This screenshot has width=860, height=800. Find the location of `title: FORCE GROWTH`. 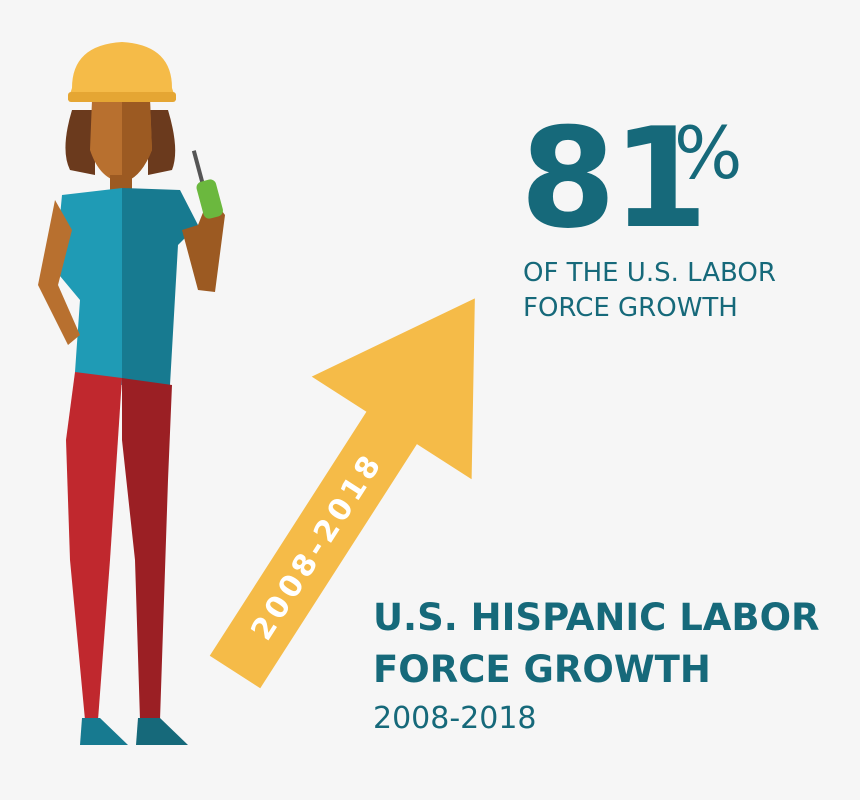

title: FORCE GROWTH is located at coordinates (542, 669).